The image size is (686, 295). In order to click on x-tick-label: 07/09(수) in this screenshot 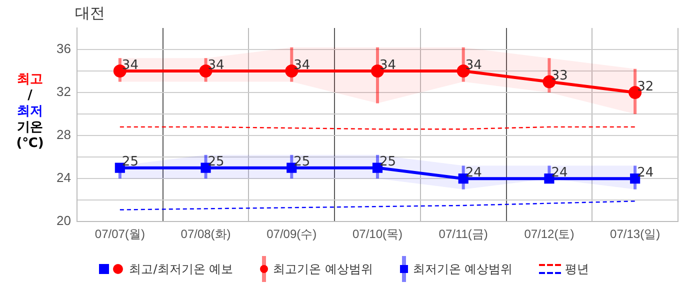, I will do `click(291, 234)`.